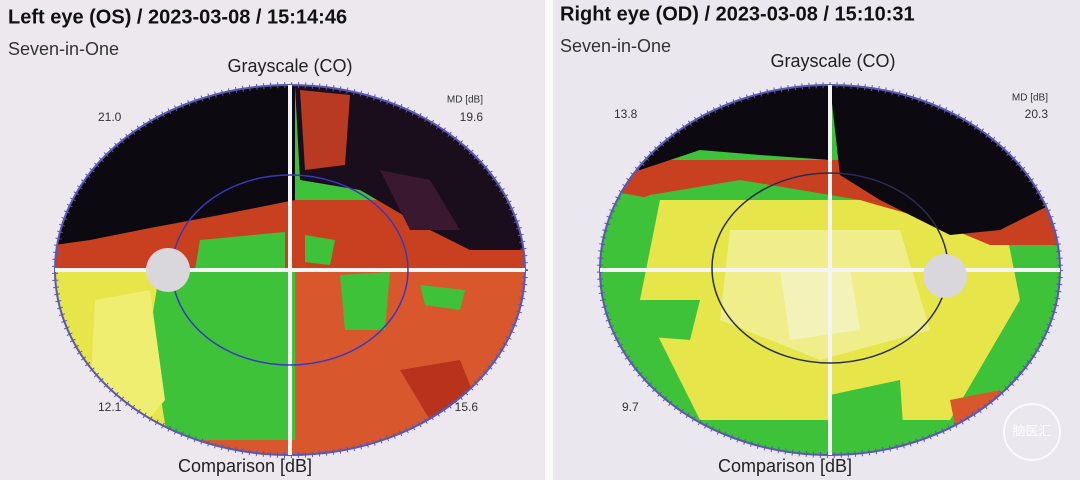 The height and width of the screenshot is (480, 1080). What do you see at coordinates (737, 14) in the screenshot?
I see `panel-title: Right eye (OD) / 2023-03-08 / 15:10:31` at bounding box center [737, 14].